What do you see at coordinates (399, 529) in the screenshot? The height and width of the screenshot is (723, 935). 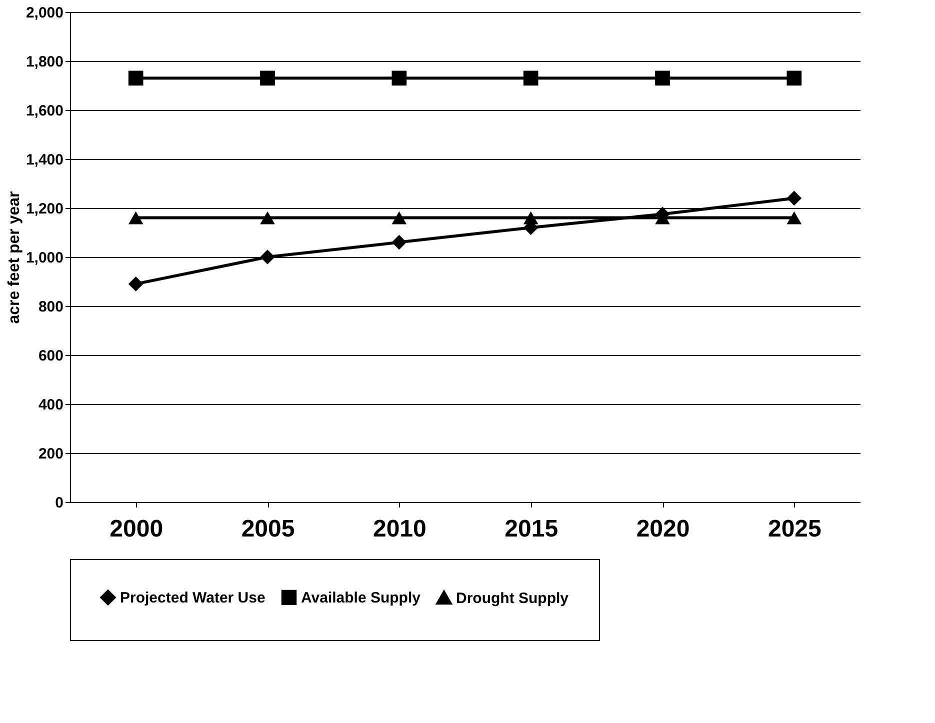 I see `x-tick-label: 2010` at bounding box center [399, 529].